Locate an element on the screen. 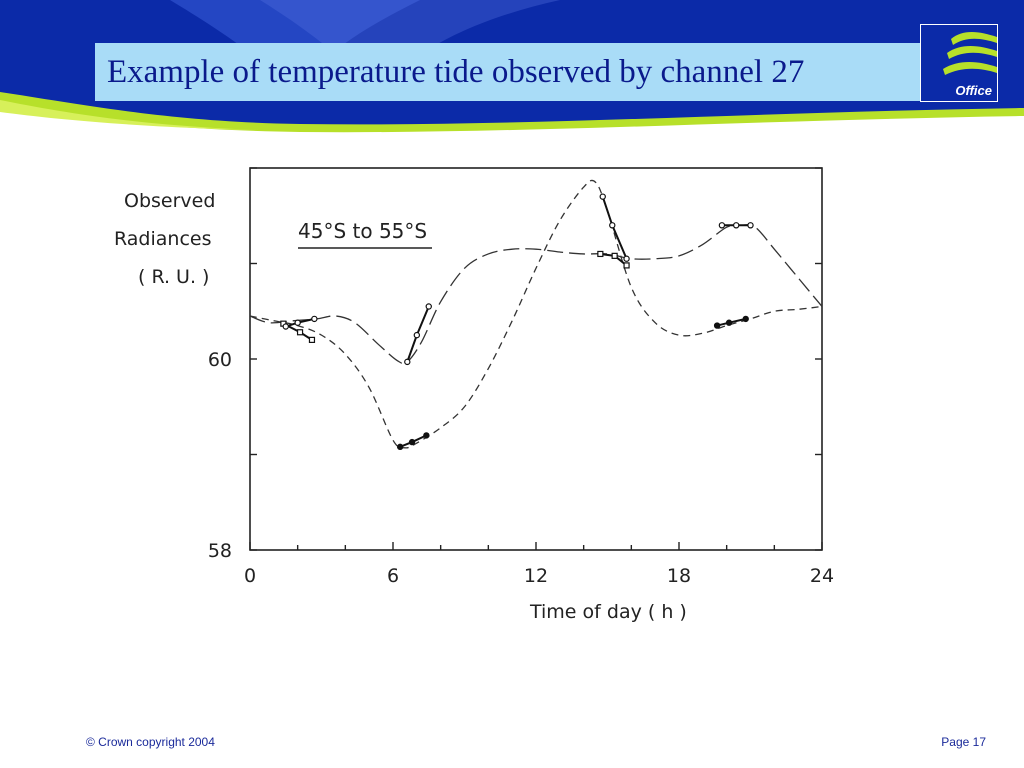 The width and height of the screenshot is (1024, 768). ylabel-line-3: ( R. U. ) is located at coordinates (173, 277).